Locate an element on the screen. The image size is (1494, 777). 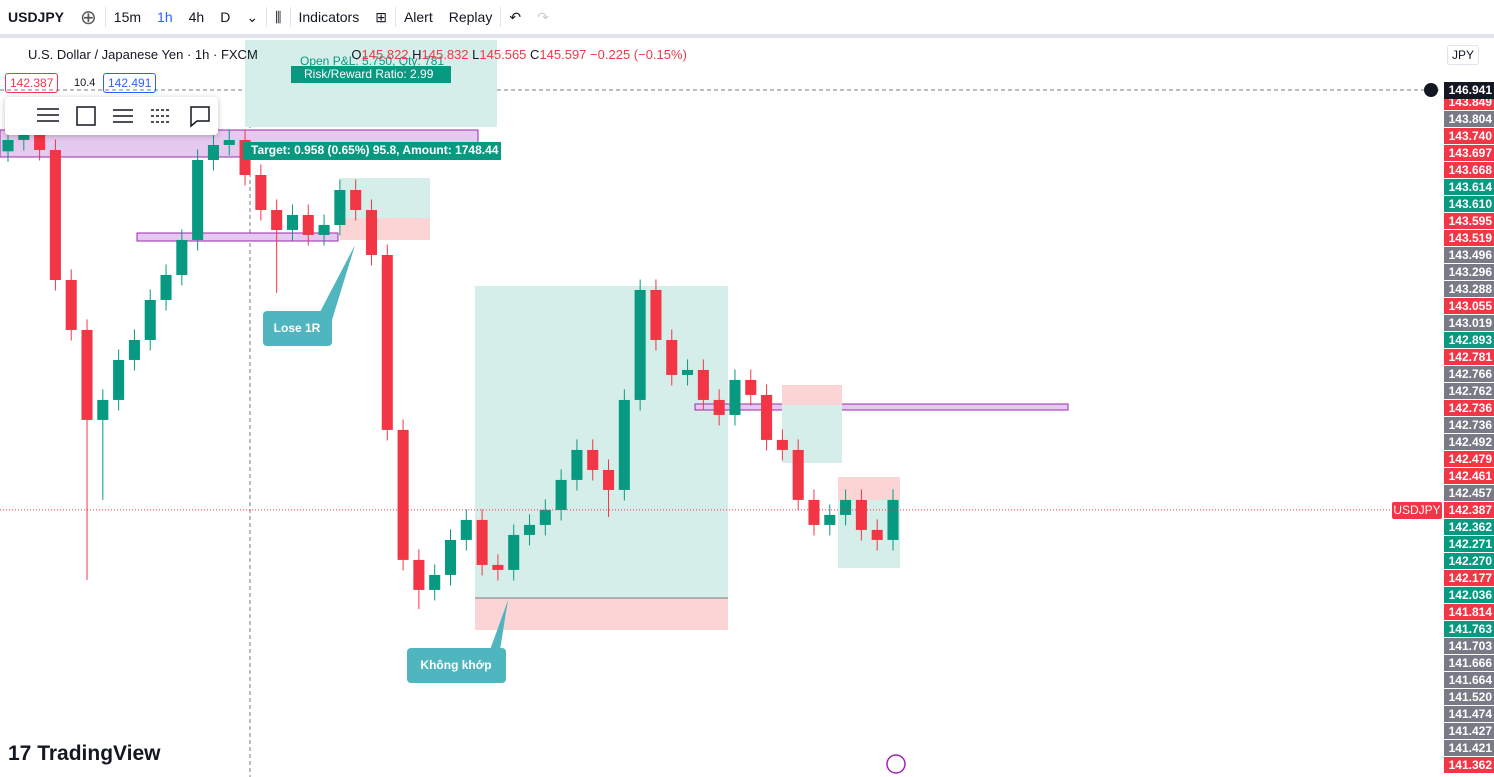
indicators: Indicators is located at coordinates (329, 17).